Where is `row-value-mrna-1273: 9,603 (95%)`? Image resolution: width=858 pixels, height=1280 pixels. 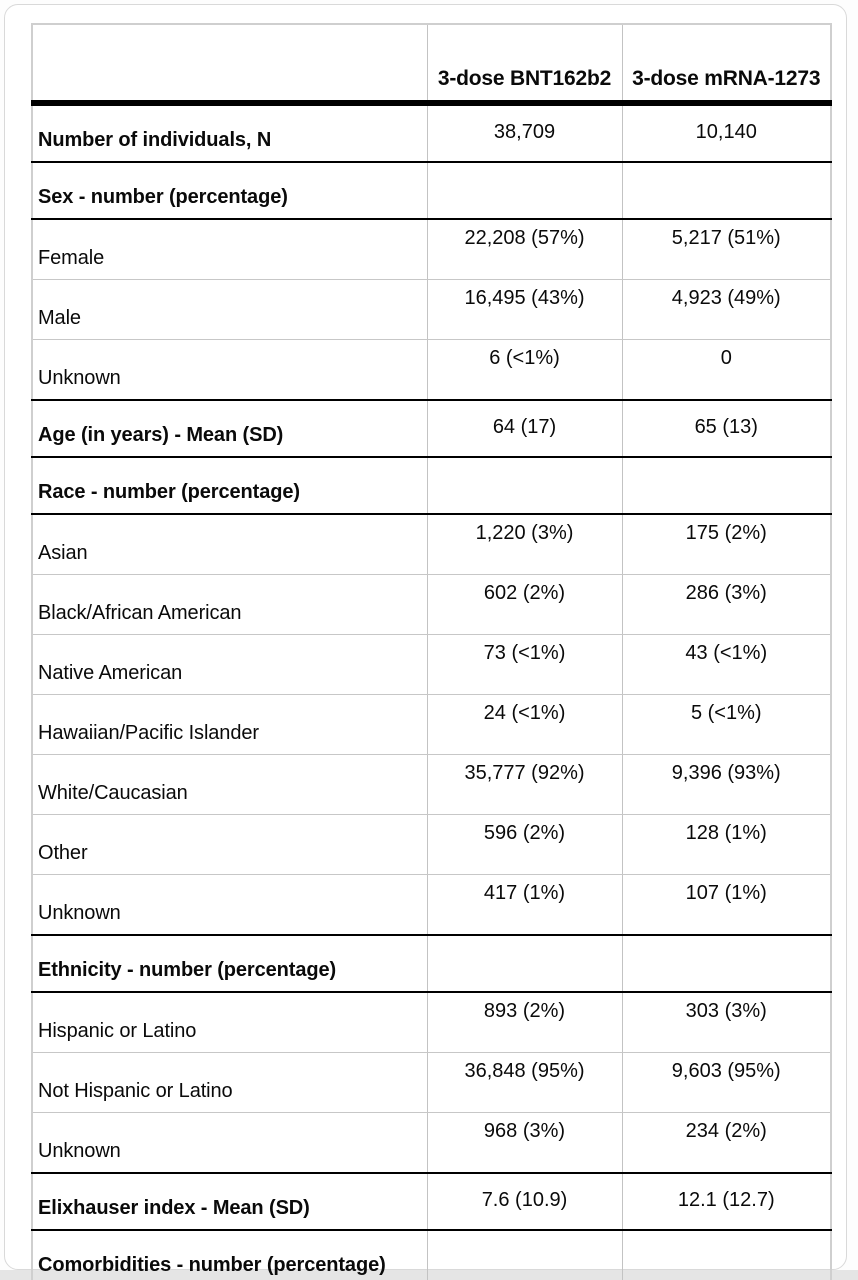 row-value-mrna-1273: 9,603 (95%) is located at coordinates (726, 1082).